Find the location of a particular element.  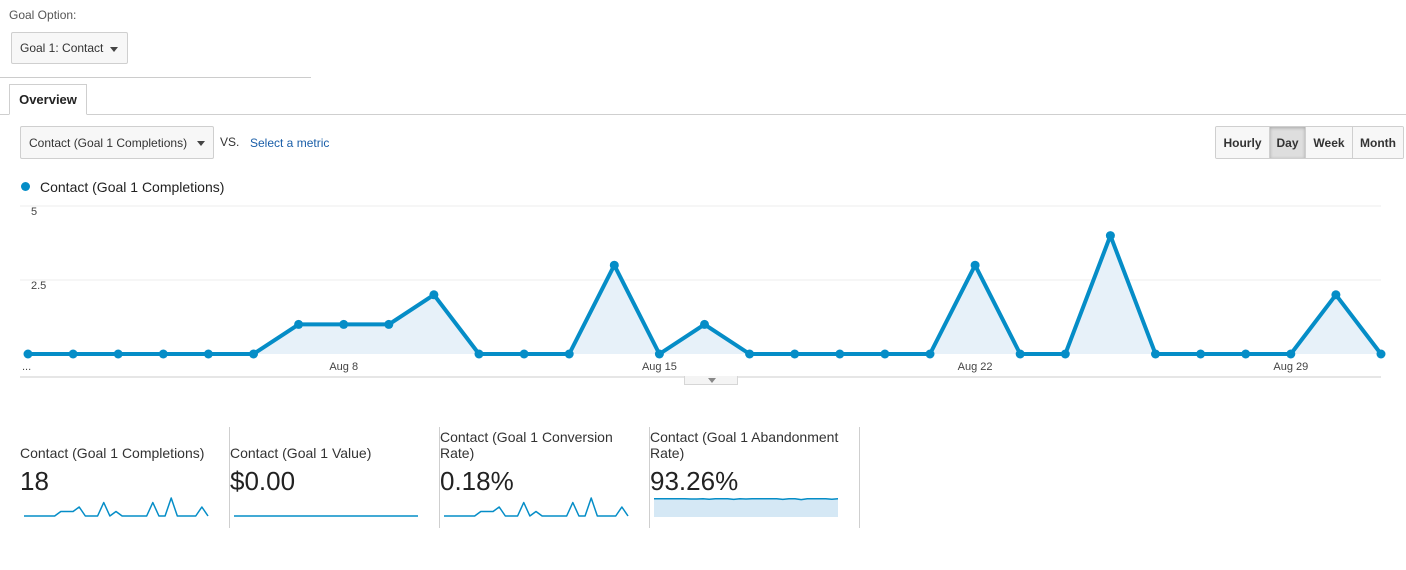

metric-label: Contact (Goal 1 Abandonment Rate) is located at coordinates (744, 445).